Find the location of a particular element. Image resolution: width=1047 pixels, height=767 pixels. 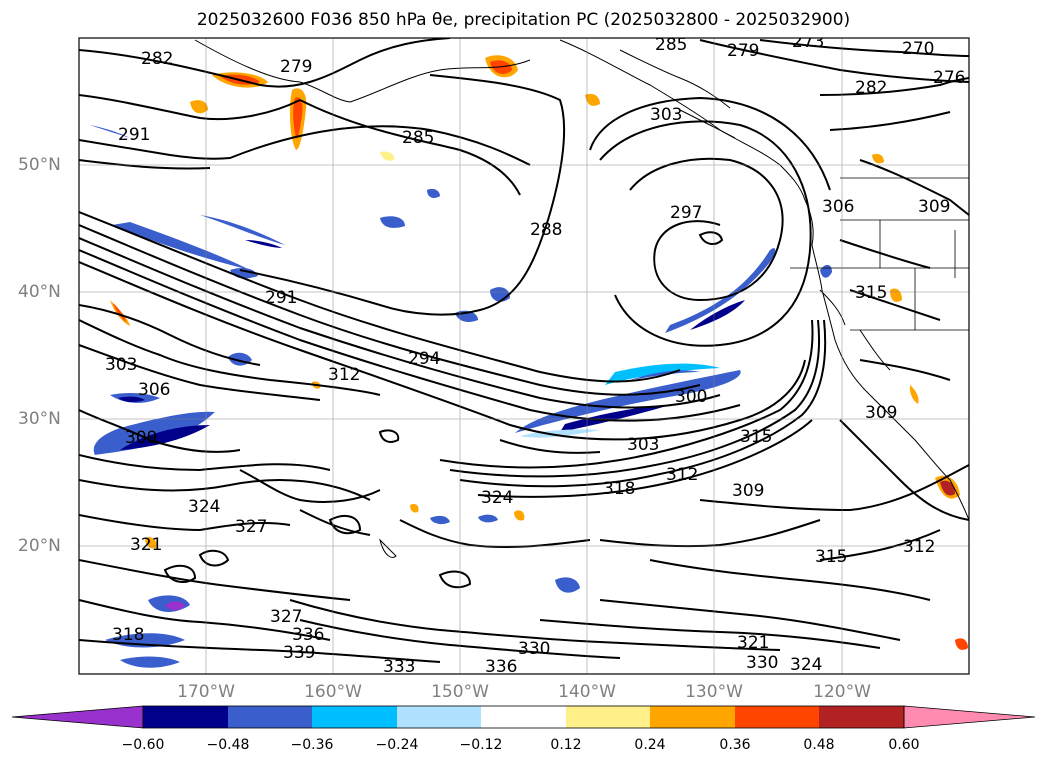

lat-label: 40°N is located at coordinates (39, 292).